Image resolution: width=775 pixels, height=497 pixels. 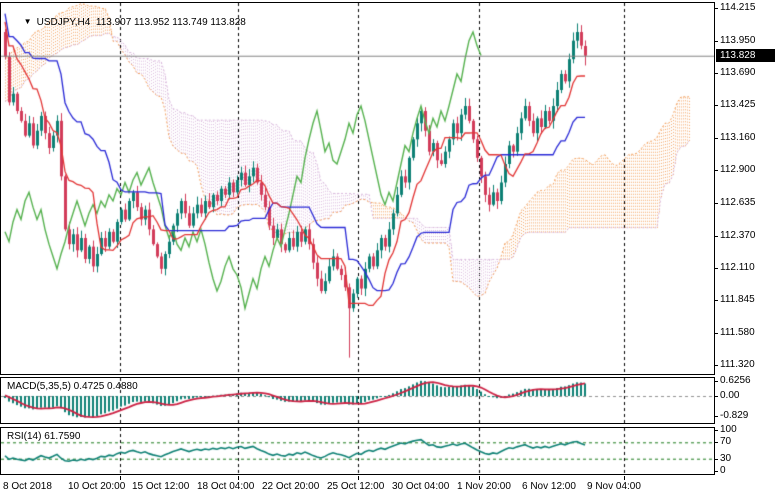 I want to click on price-axis-label: 111.580, so click(x=737, y=332).